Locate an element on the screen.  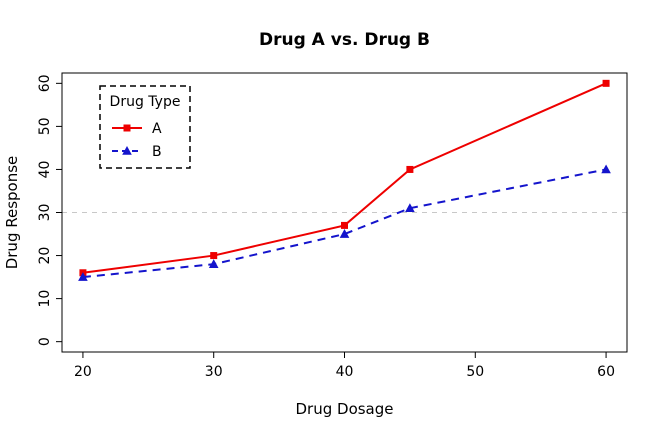
x-axis-label: Drug Dosage is located at coordinates (345, 409).